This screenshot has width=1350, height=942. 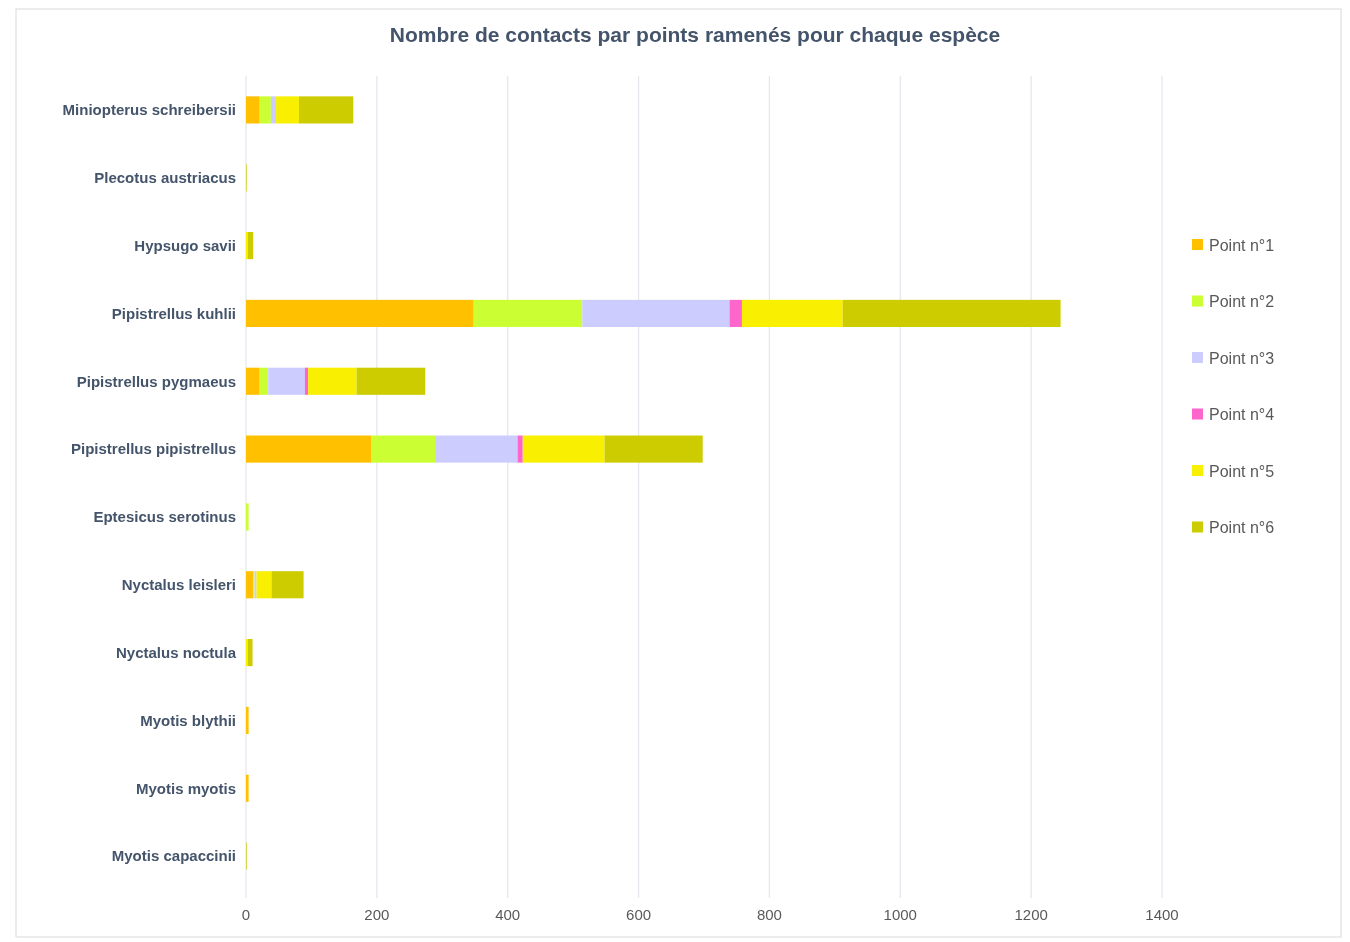 I want to click on y-tick-label: Plecotus austriacus, so click(x=165, y=177).